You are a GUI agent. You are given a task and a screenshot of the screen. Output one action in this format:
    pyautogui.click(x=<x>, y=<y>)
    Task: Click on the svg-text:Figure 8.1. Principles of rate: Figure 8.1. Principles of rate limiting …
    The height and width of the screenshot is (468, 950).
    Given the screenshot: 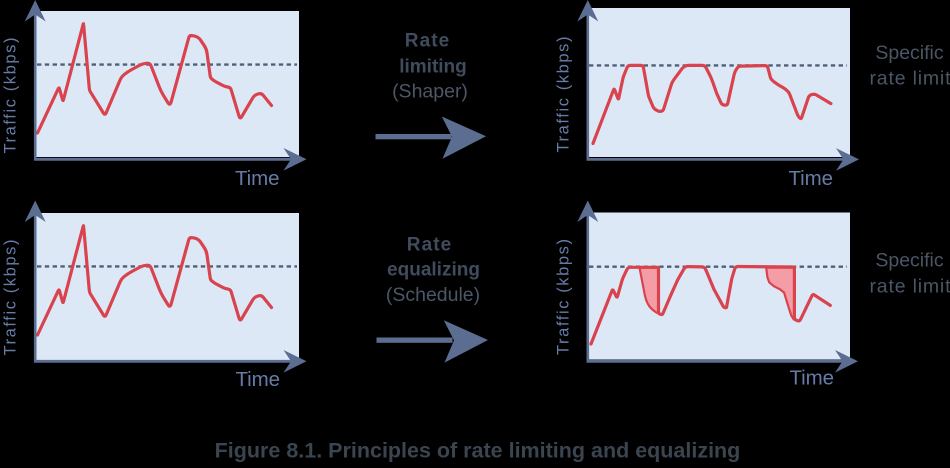 What is the action you would take?
    pyautogui.click(x=478, y=451)
    